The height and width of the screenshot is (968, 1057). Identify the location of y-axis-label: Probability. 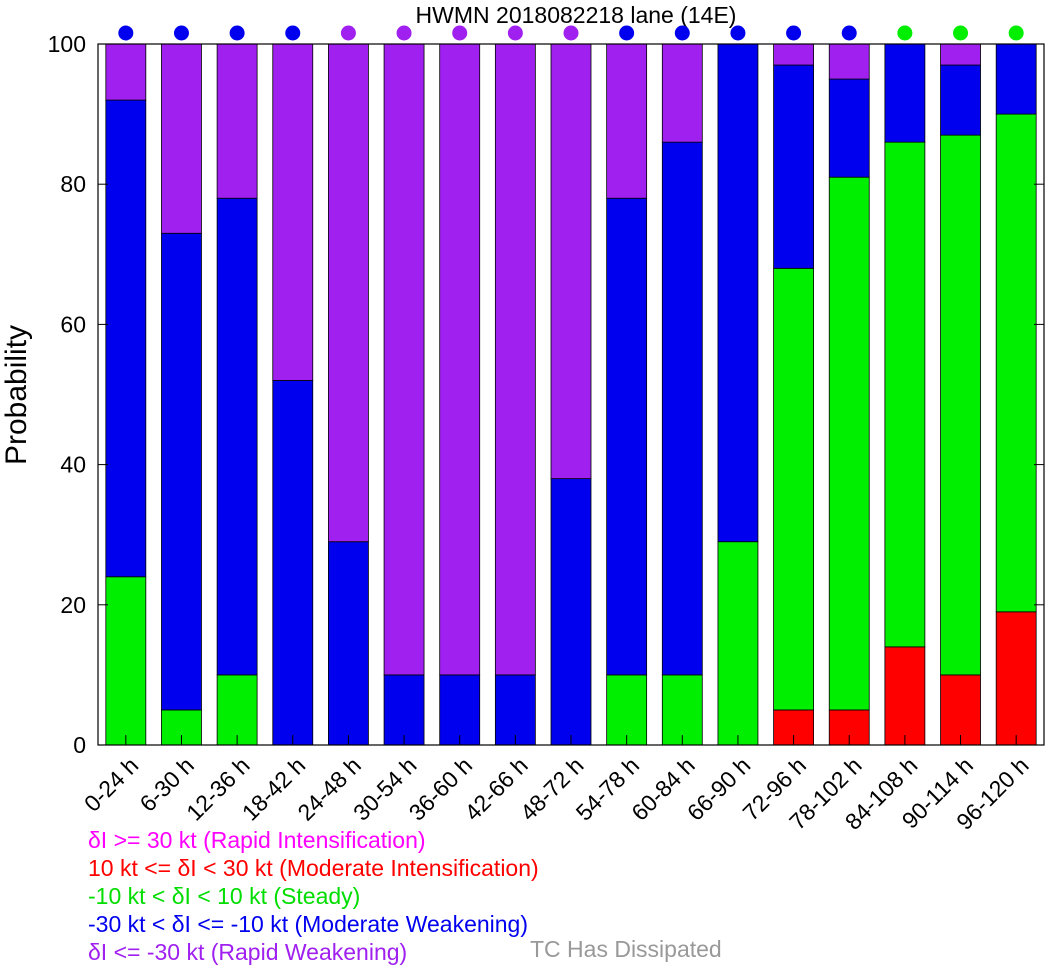
(16, 395).